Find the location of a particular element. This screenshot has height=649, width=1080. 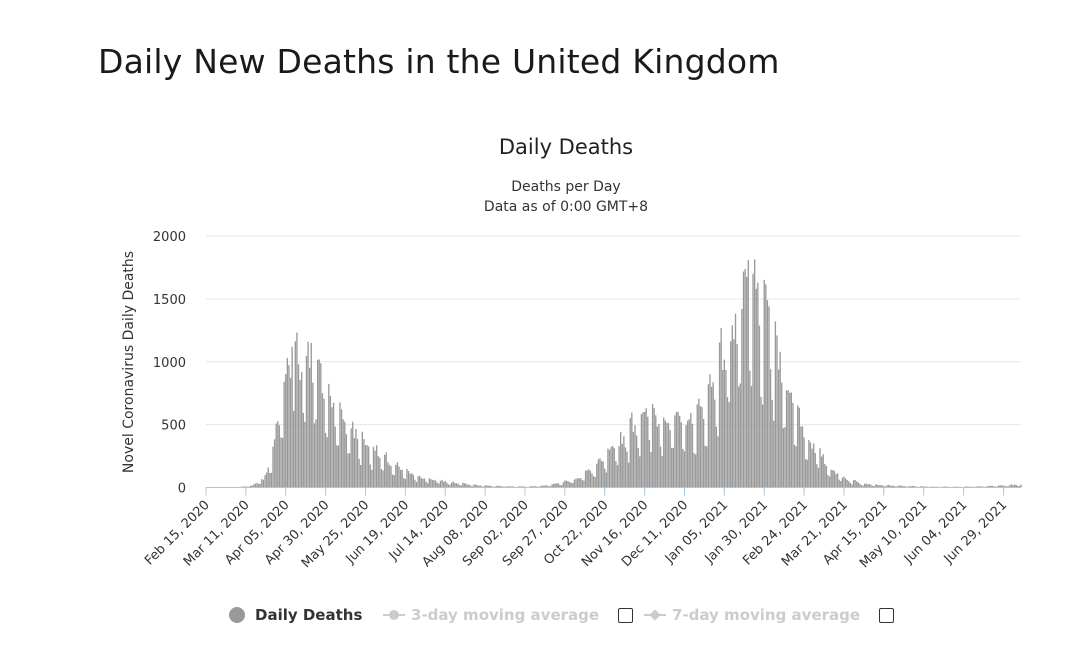

y-tick-label: 2000 is located at coordinates (169, 237).